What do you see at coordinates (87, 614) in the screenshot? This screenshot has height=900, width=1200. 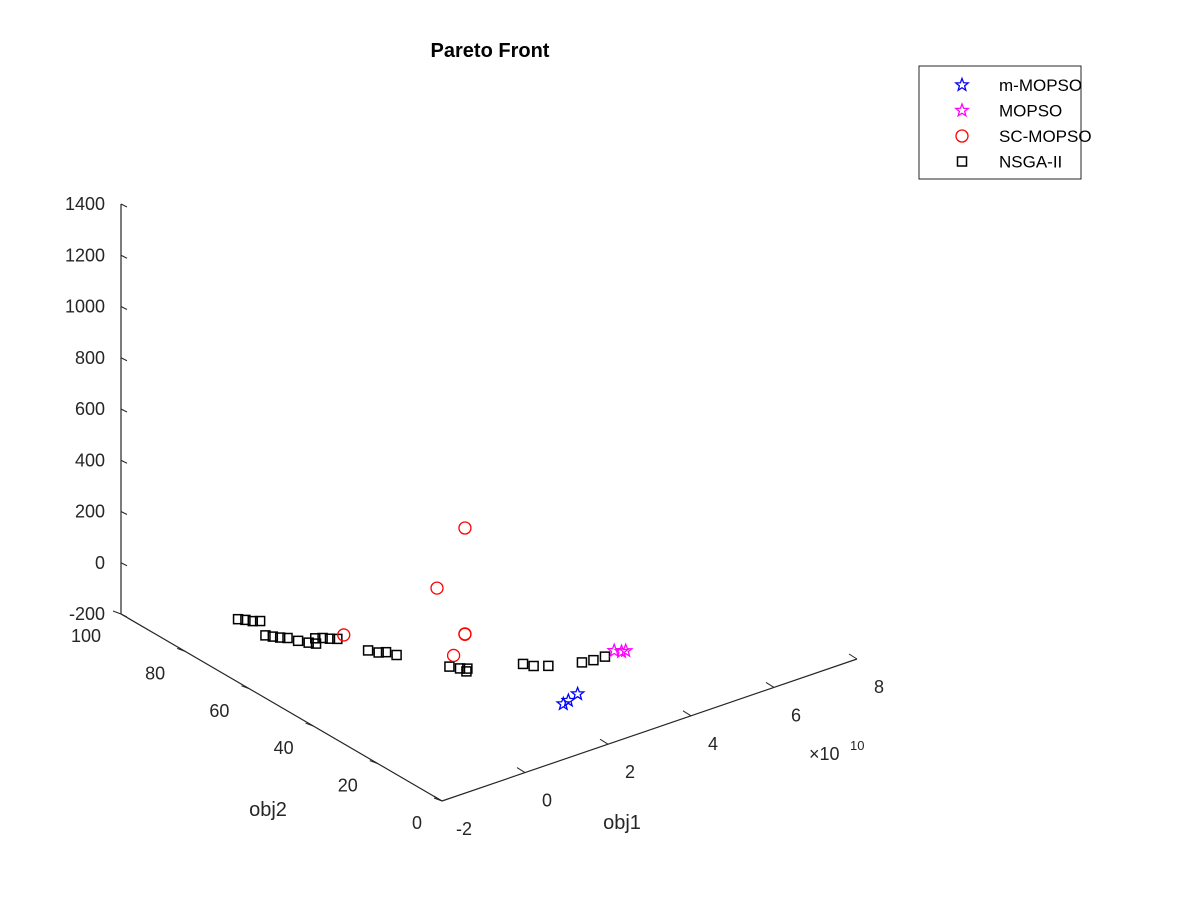 I see `z-tick-label: -200` at bounding box center [87, 614].